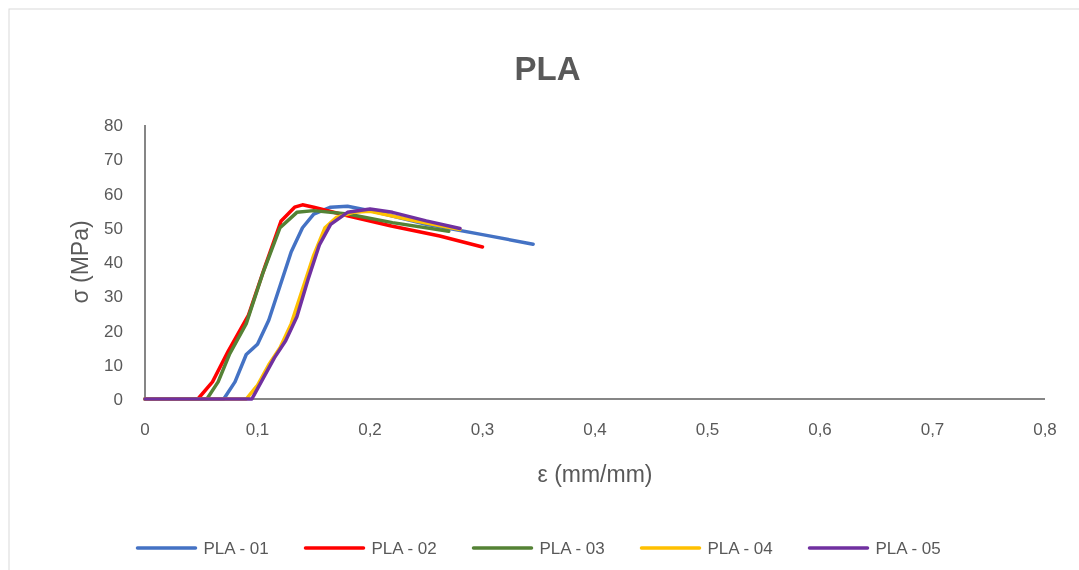  Describe the element at coordinates (118, 399) in the screenshot. I see `y-tick-label: 0` at that location.